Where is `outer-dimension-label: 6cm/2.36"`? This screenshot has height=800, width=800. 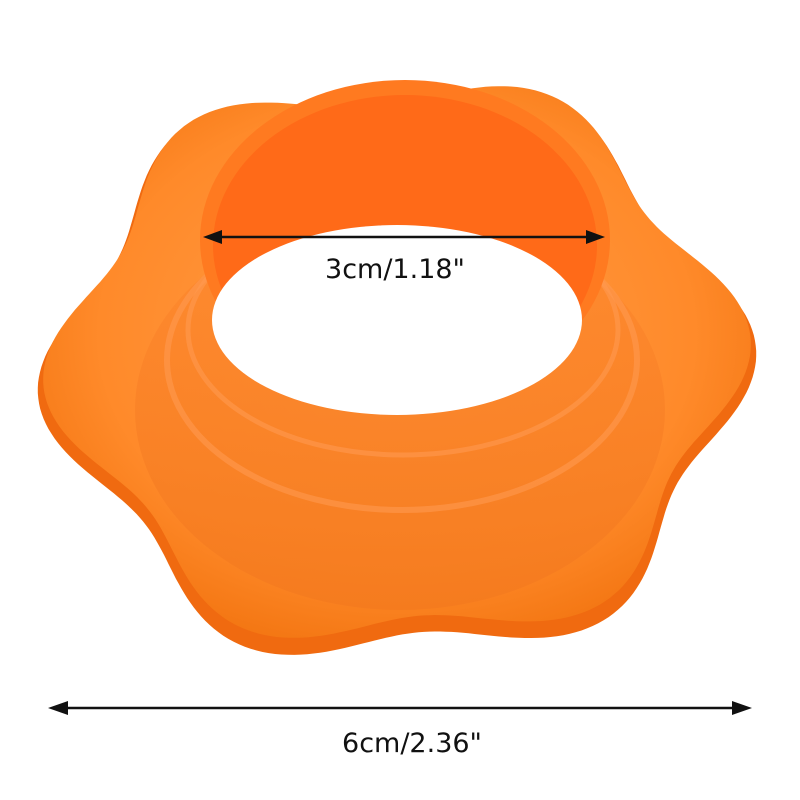
outer-dimension-label: 6cm/2.36" is located at coordinates (412, 743).